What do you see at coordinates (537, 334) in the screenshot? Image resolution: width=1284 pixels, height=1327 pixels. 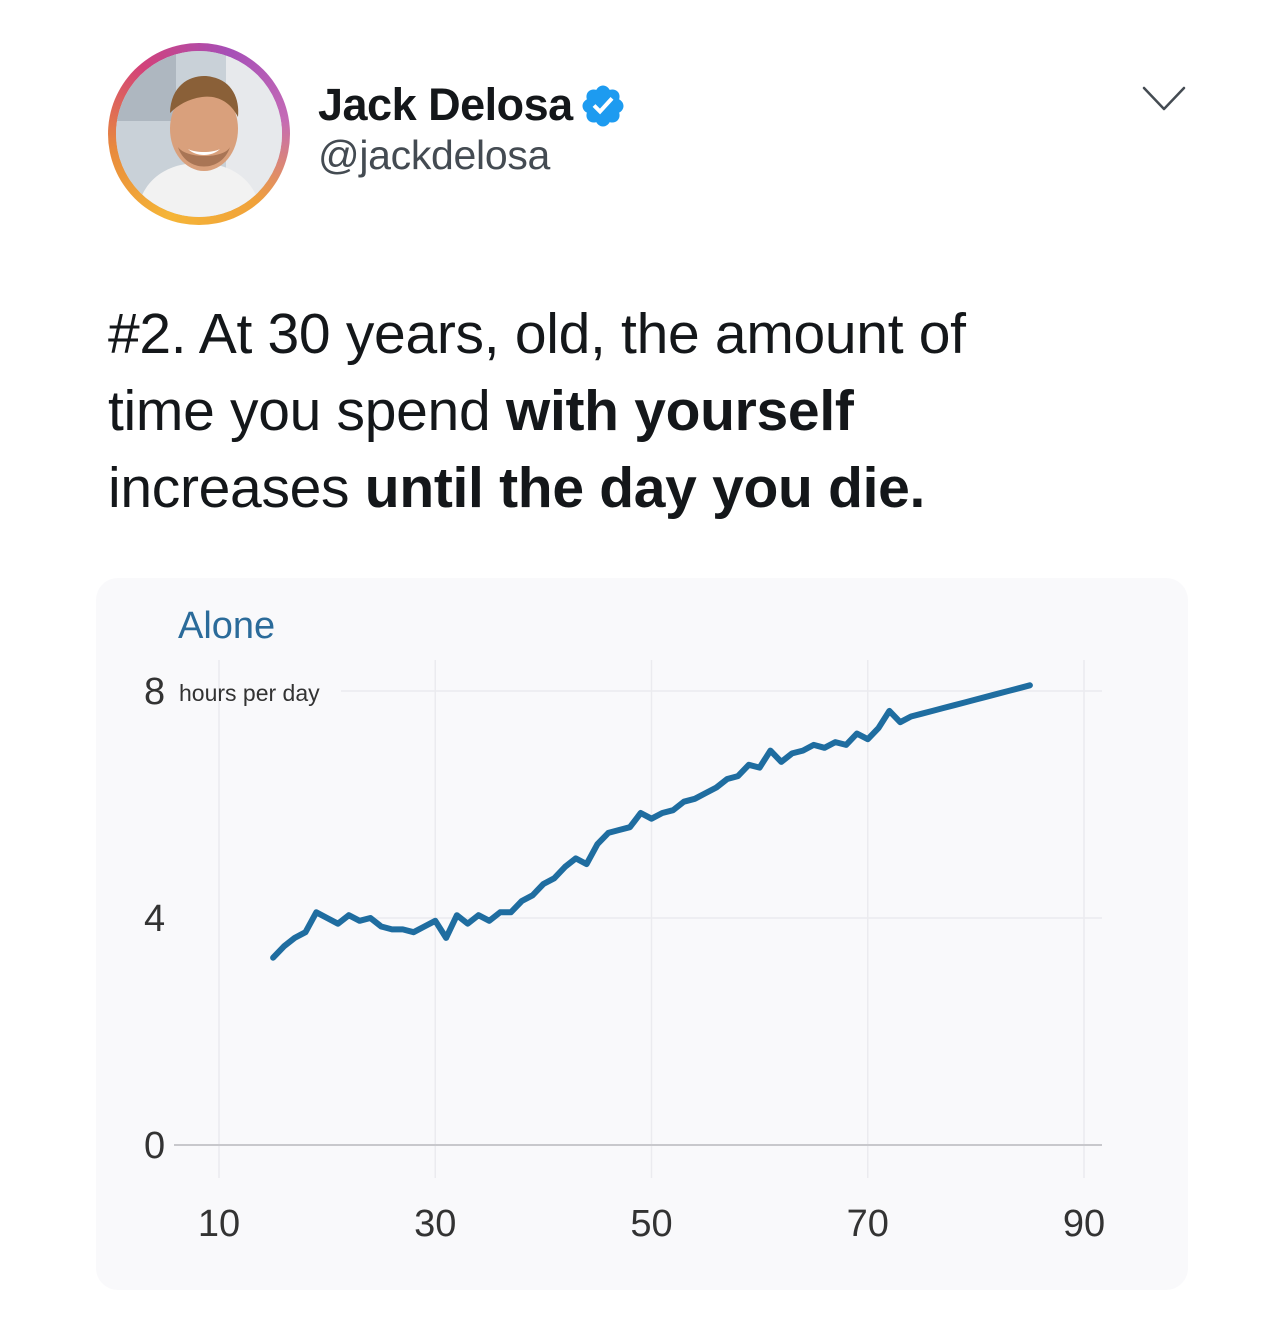 I see `tweet-text-line-1: #2. At 30 years, old, the amount of` at bounding box center [537, 334].